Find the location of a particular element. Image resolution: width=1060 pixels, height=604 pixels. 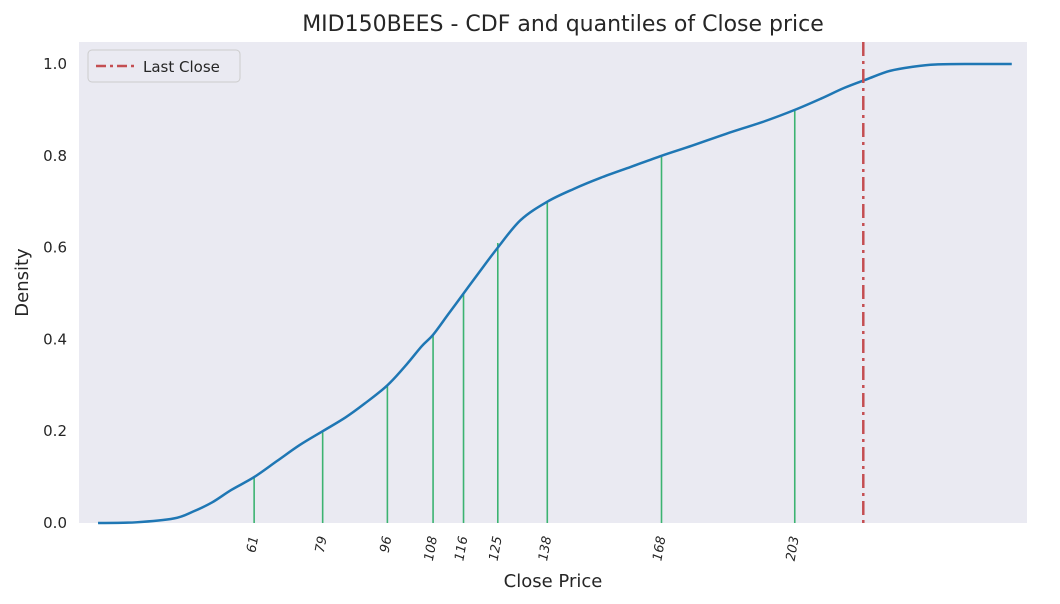

legend: Last Close is located at coordinates (164, 66).